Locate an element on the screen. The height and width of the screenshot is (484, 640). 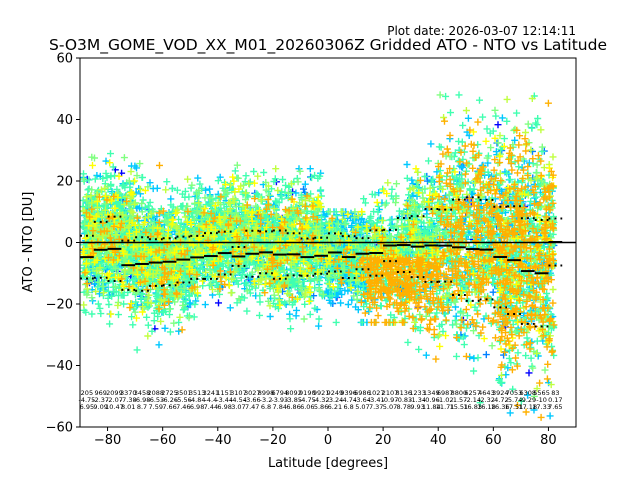
bin-mean-label: -7.38 is located at coordinates (128, 400).